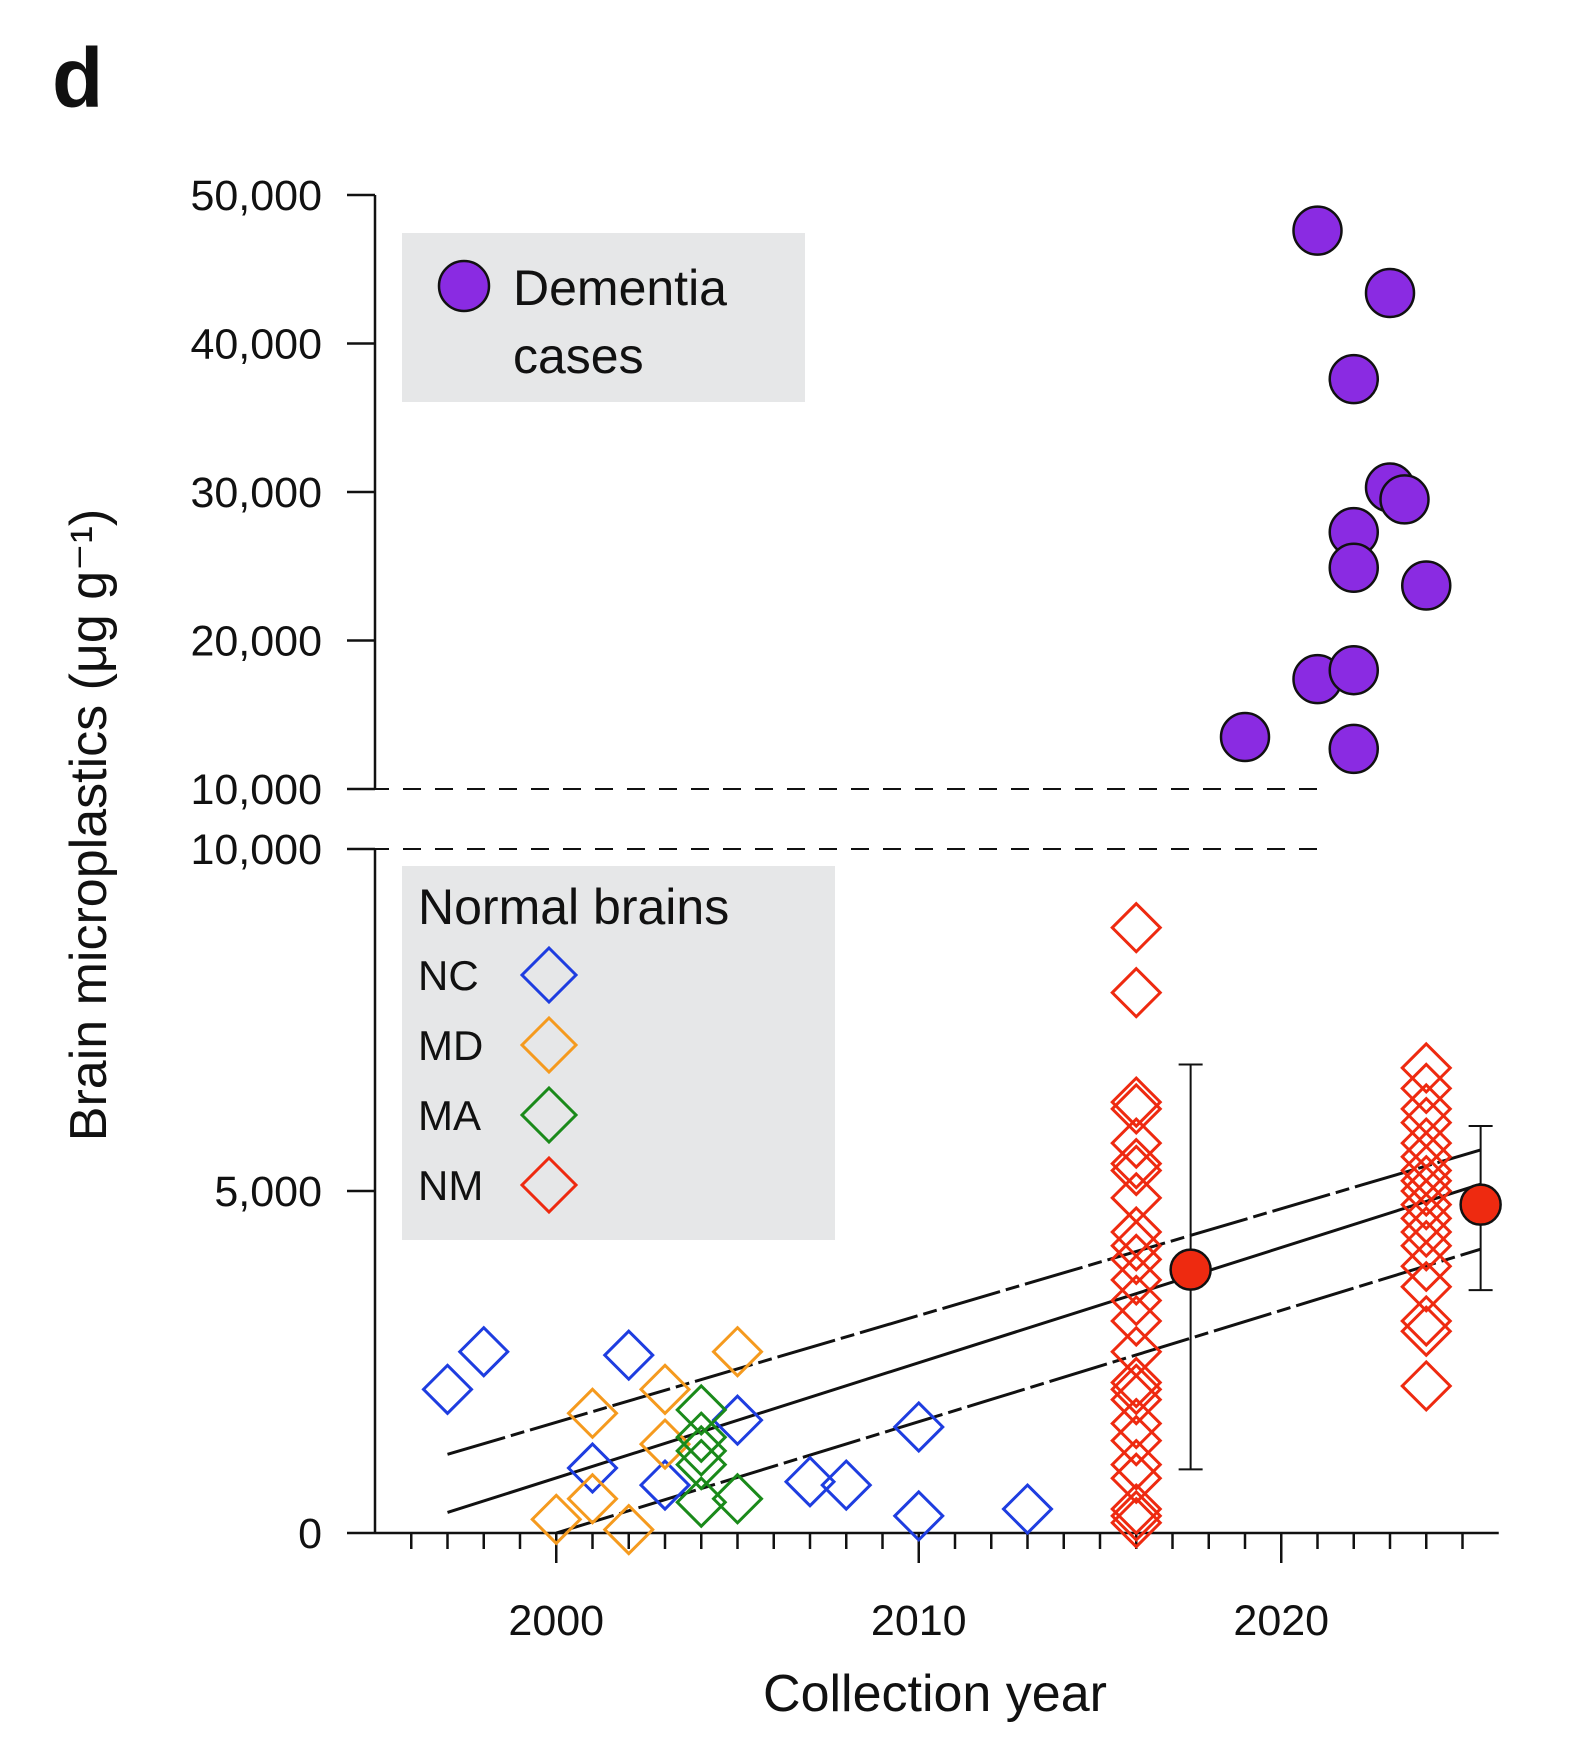  What do you see at coordinates (256, 850) in the screenshot?
I see `lower-y-tick-label: 10,000` at bounding box center [256, 850].